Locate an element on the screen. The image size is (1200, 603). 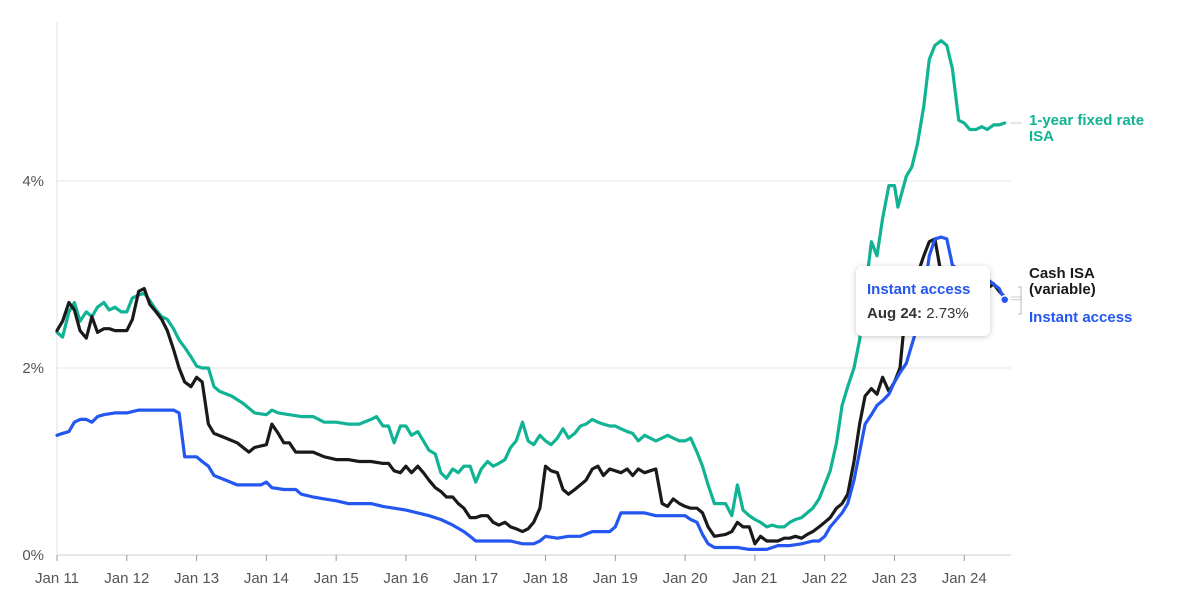
y-tick-label: 4% is located at coordinates (33, 181).